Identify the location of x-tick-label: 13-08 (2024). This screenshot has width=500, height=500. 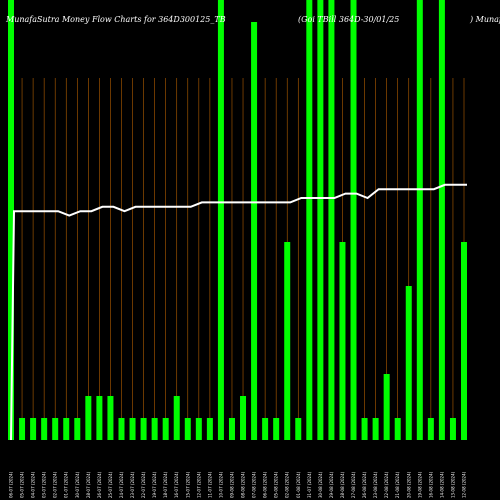
(452, 484).